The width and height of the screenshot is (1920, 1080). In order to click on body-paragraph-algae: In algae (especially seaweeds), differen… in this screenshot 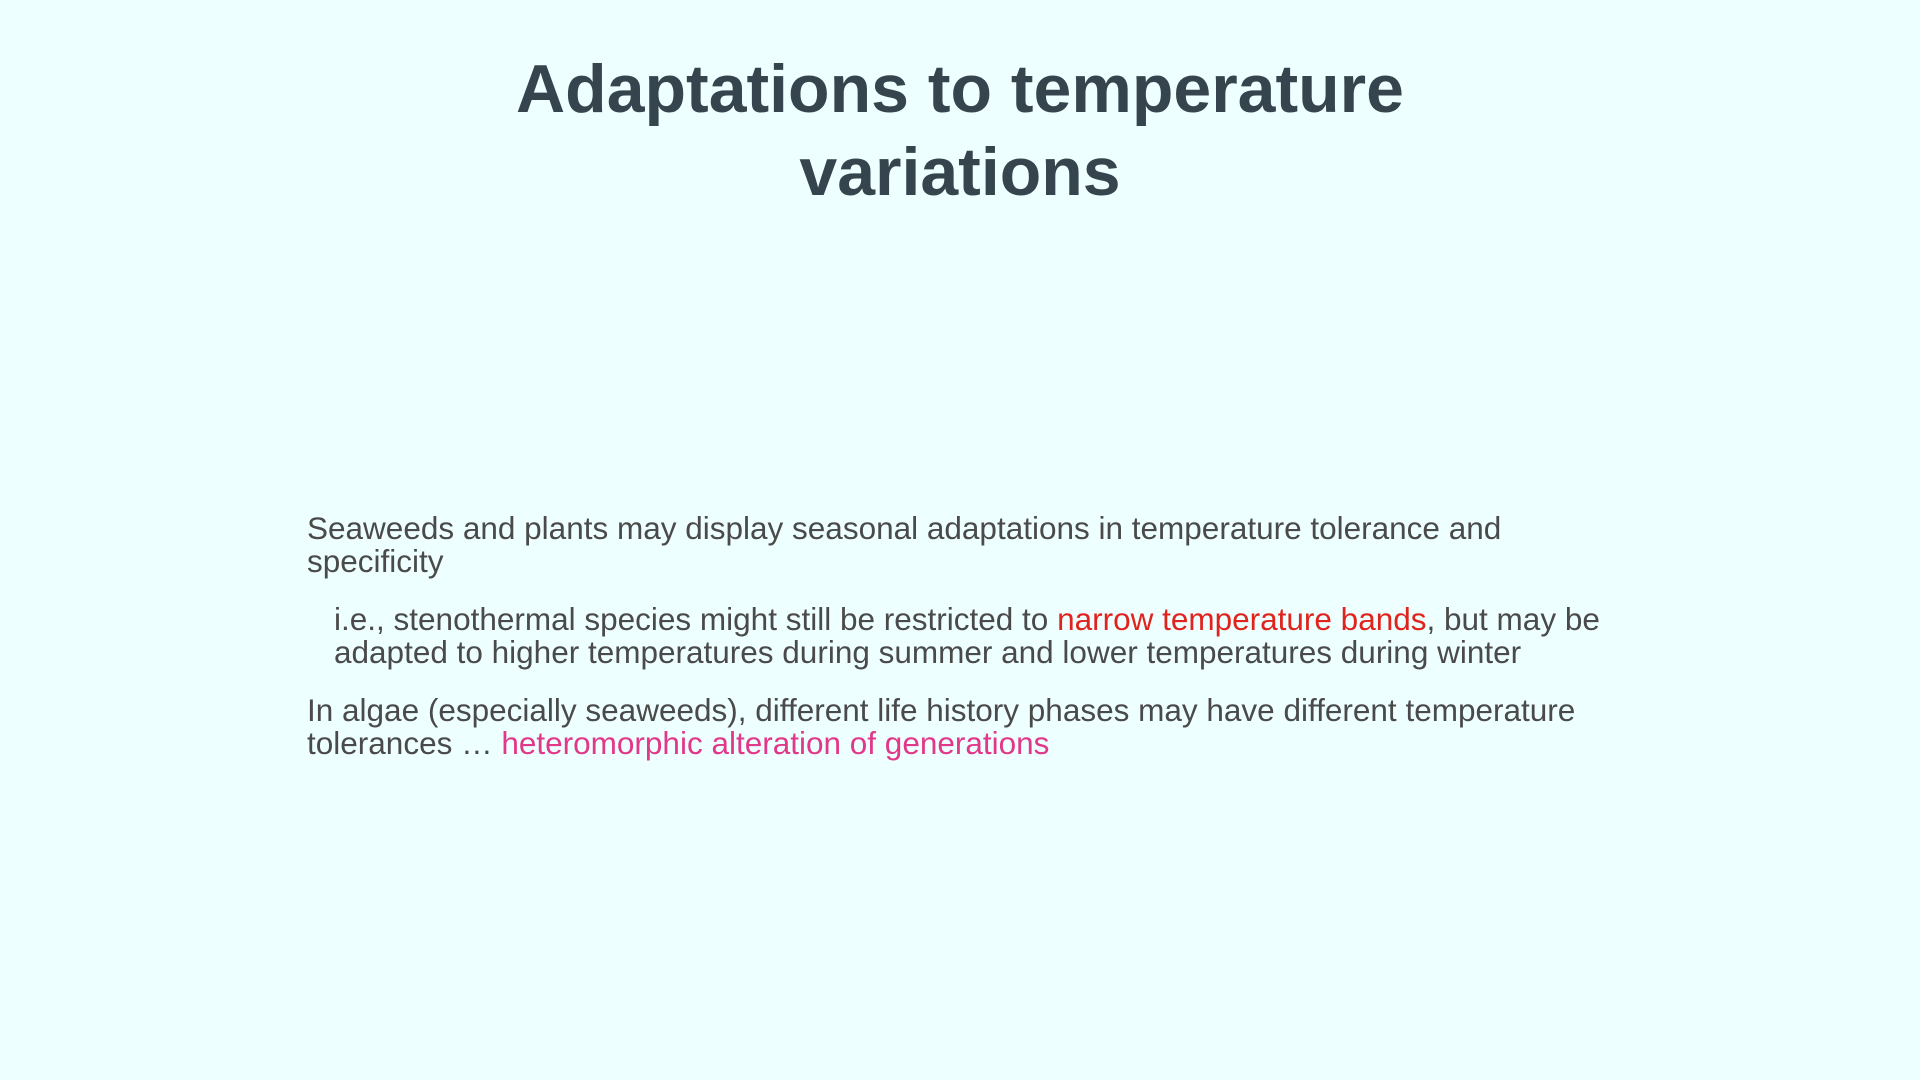, I will do `click(972, 727)`.